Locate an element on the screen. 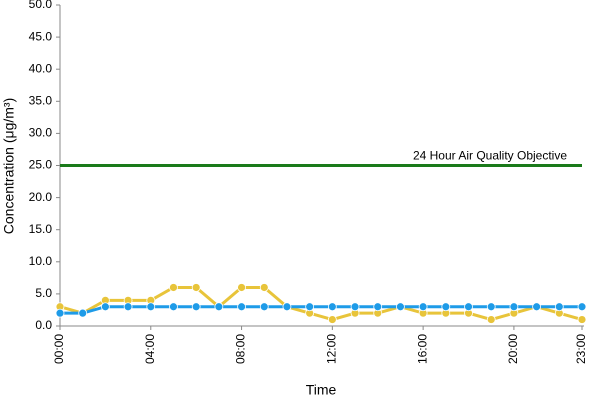 The width and height of the screenshot is (600, 400). x-tick-label: 23:00 is located at coordinates (581, 349).